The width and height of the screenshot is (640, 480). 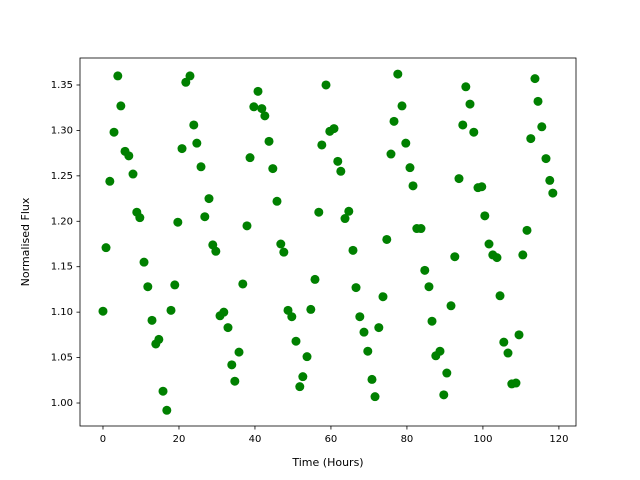 I want to click on y-tick-label: 1.30, so click(x=62, y=130).